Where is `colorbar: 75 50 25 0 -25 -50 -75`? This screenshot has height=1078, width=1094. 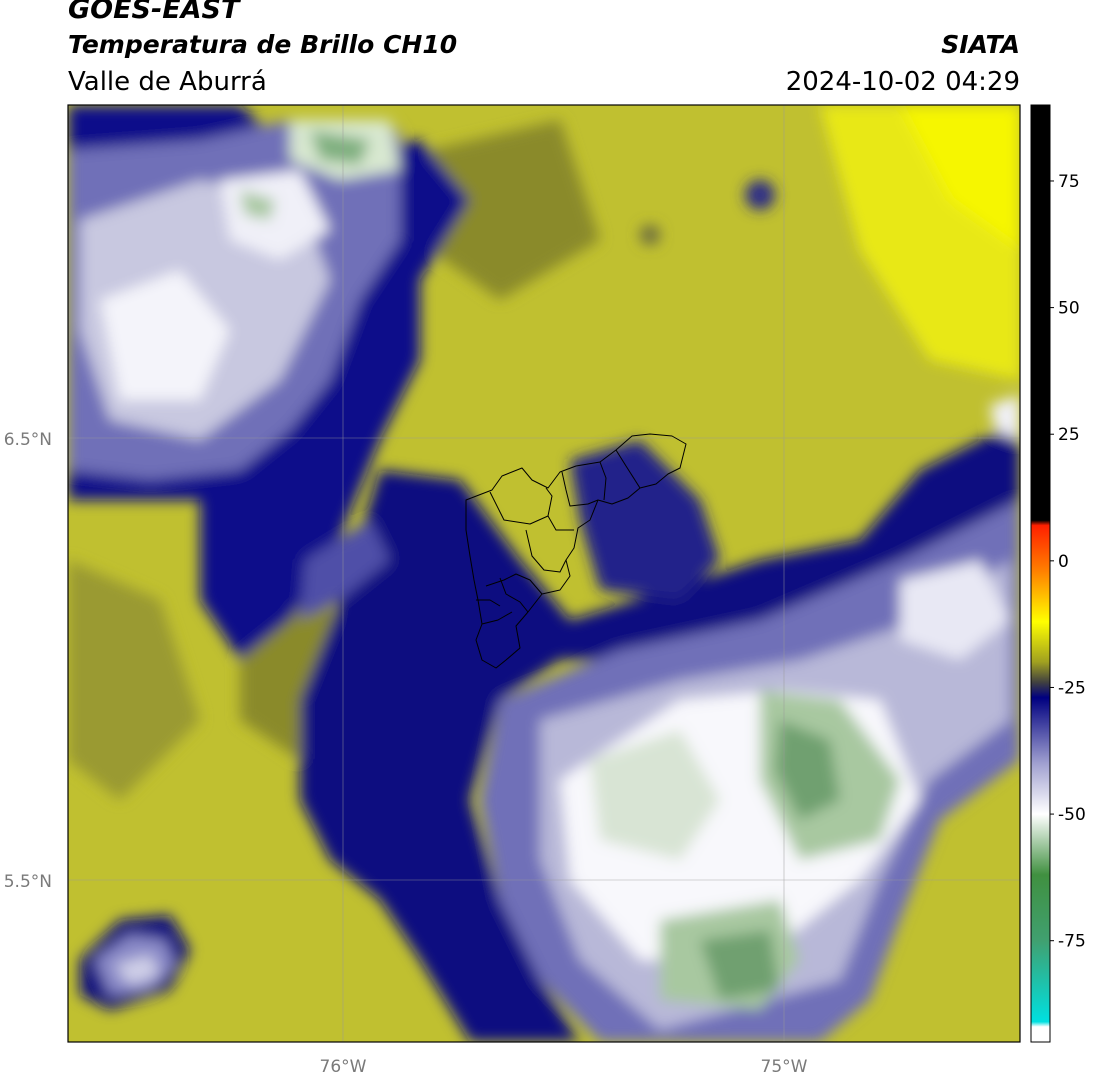 colorbar: 75 50 25 0 -25 -50 -75 is located at coordinates (1058, 573).